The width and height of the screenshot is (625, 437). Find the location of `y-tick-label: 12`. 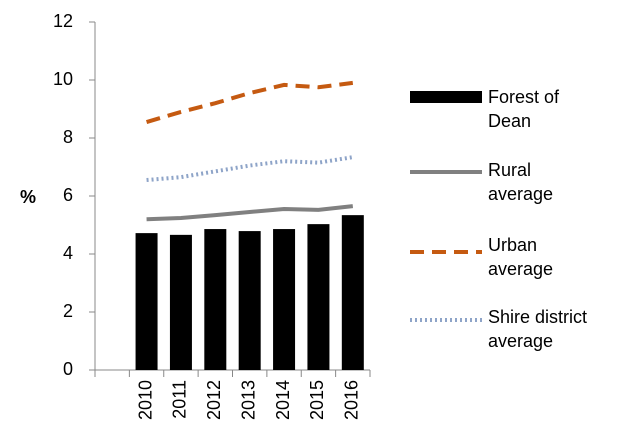

y-tick-label: 12 is located at coordinates (63, 21).